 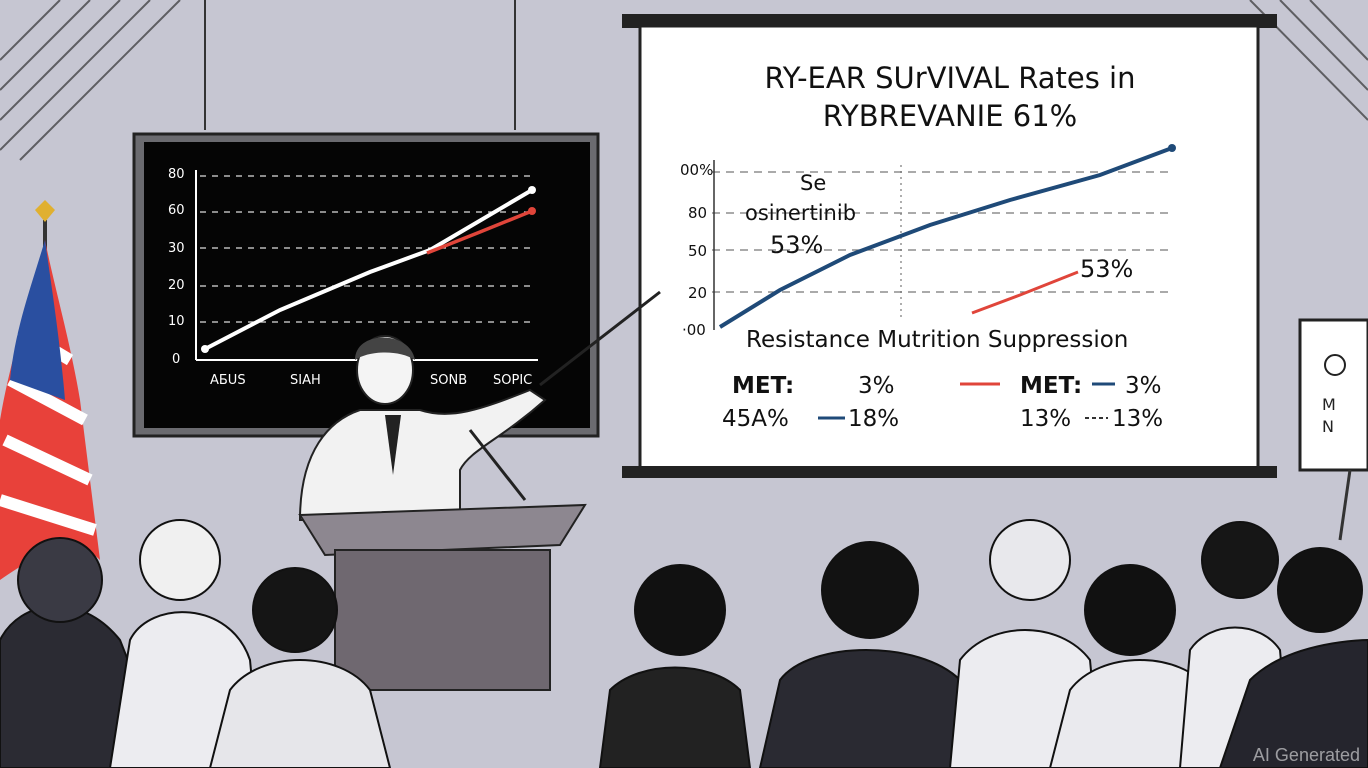 What do you see at coordinates (176, 285) in the screenshot?
I see `left-y-tick: 20` at bounding box center [176, 285].